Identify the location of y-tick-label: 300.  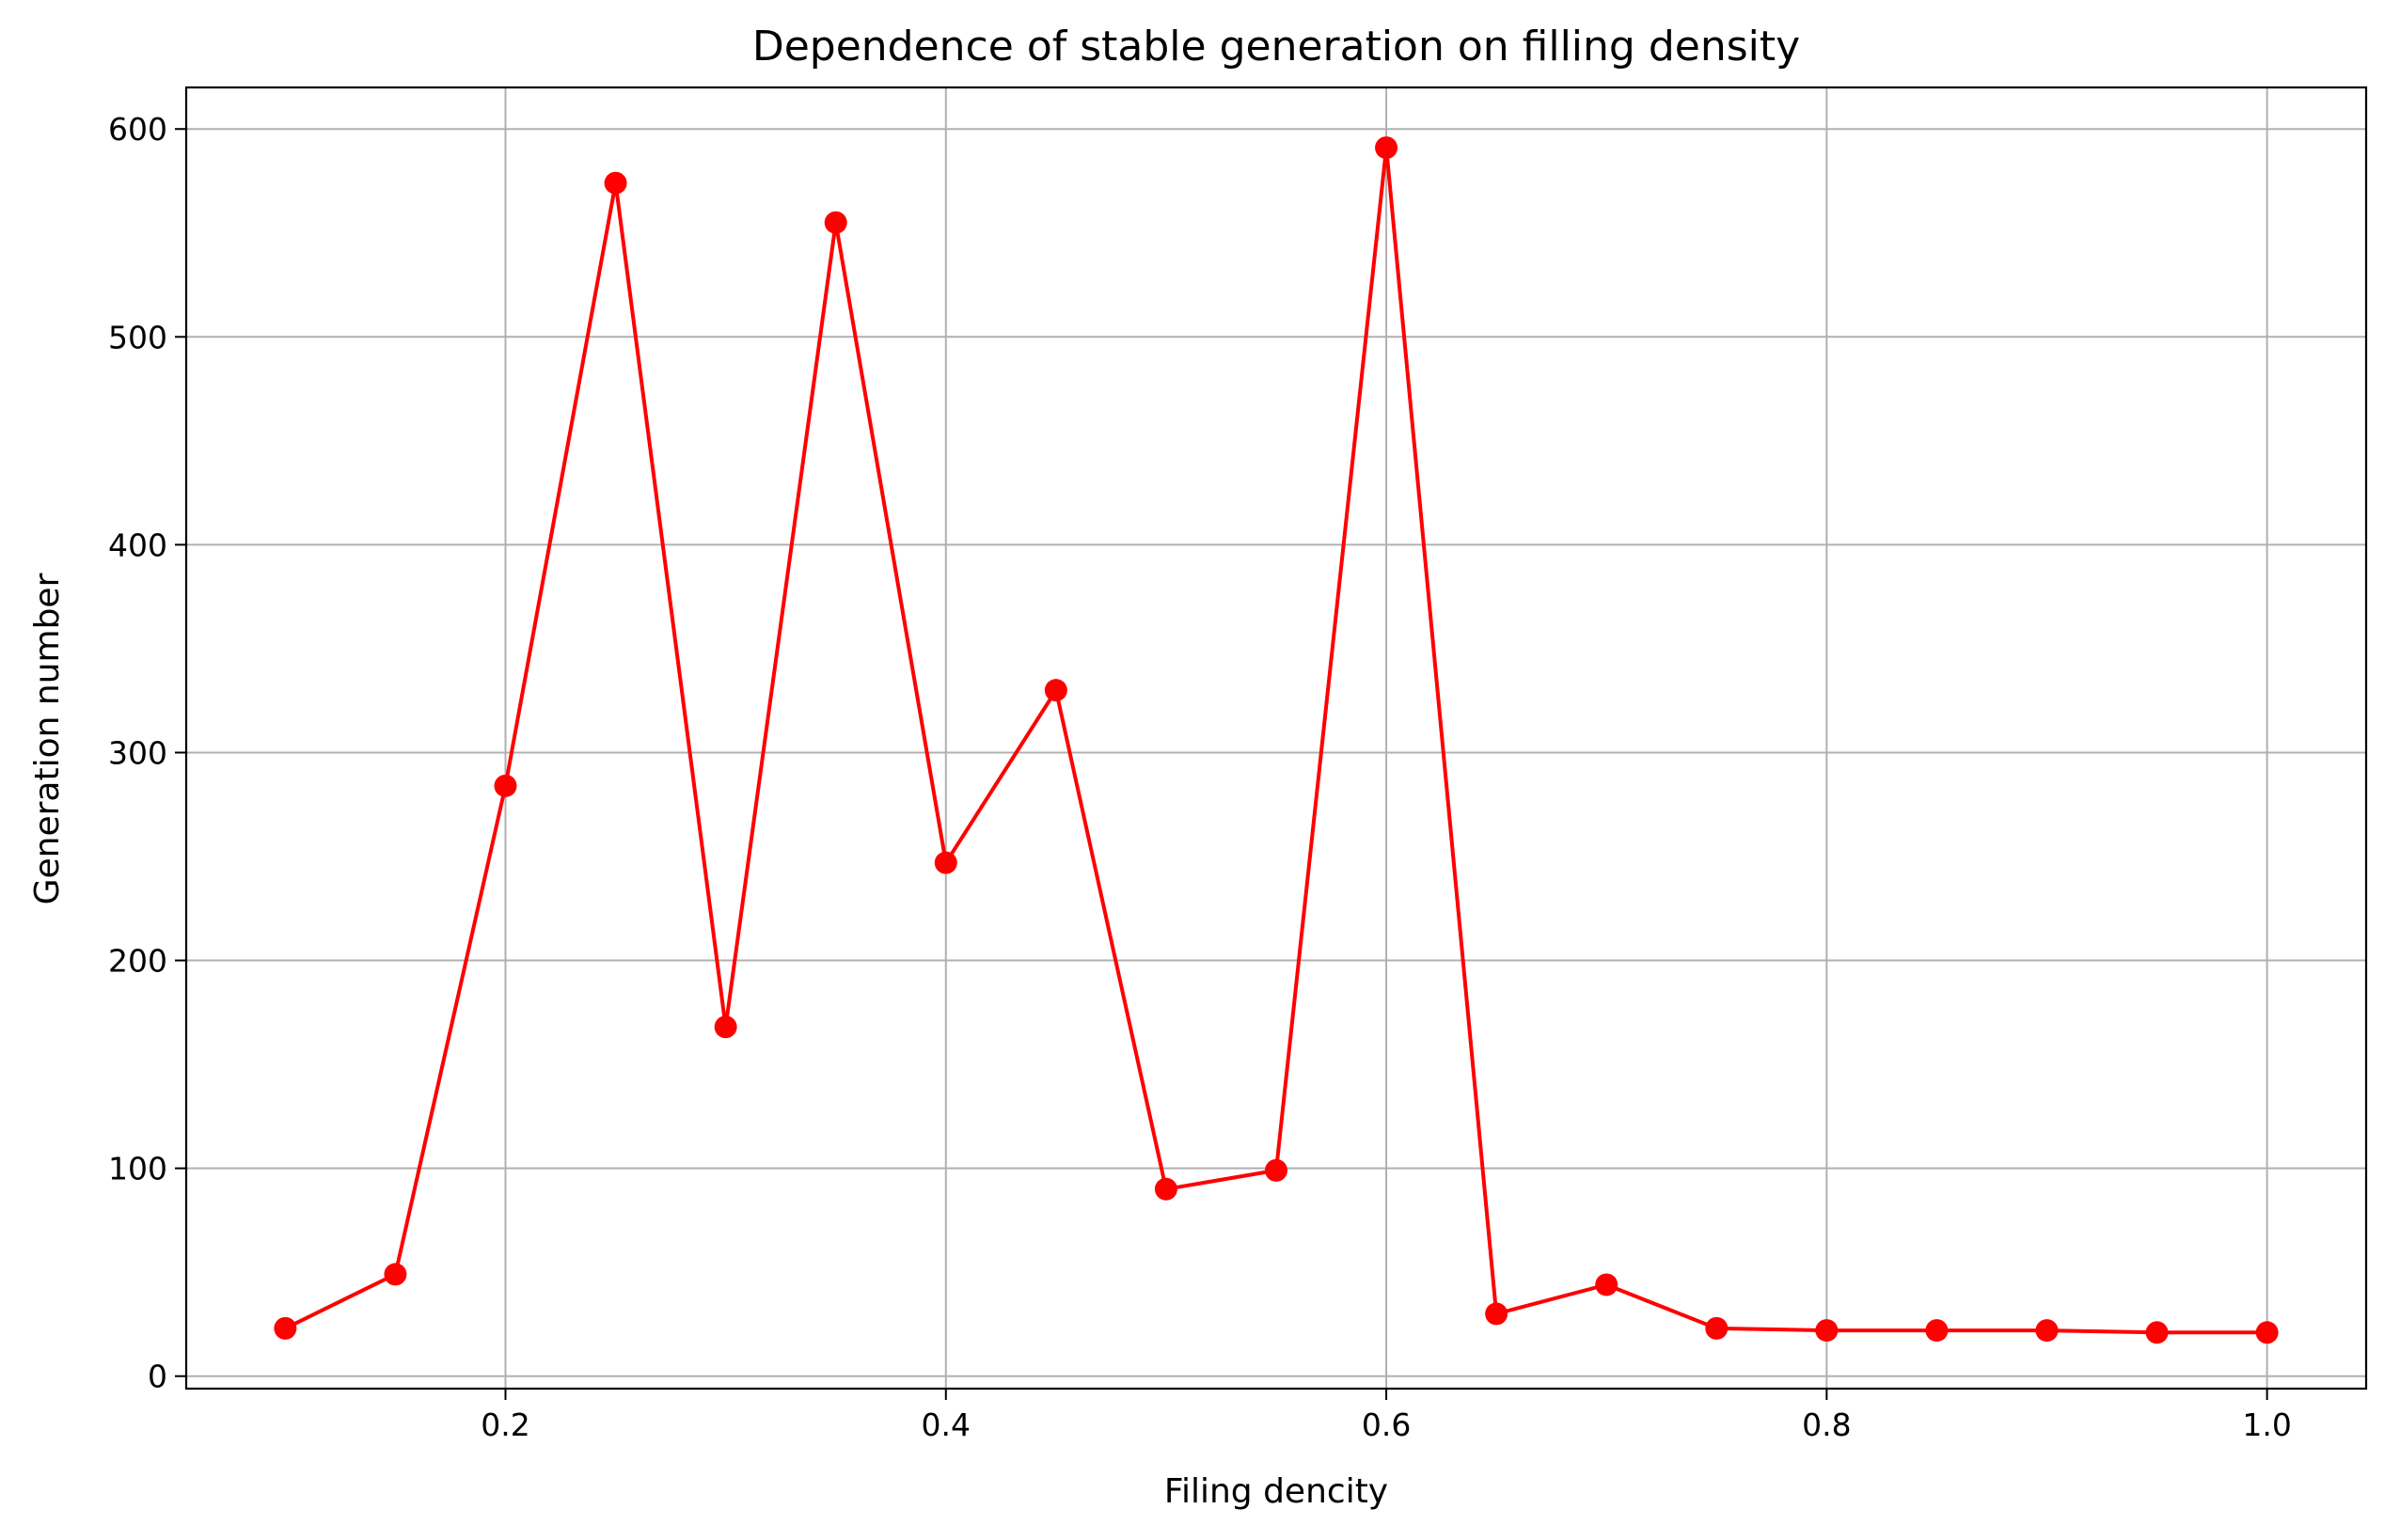
(137, 753).